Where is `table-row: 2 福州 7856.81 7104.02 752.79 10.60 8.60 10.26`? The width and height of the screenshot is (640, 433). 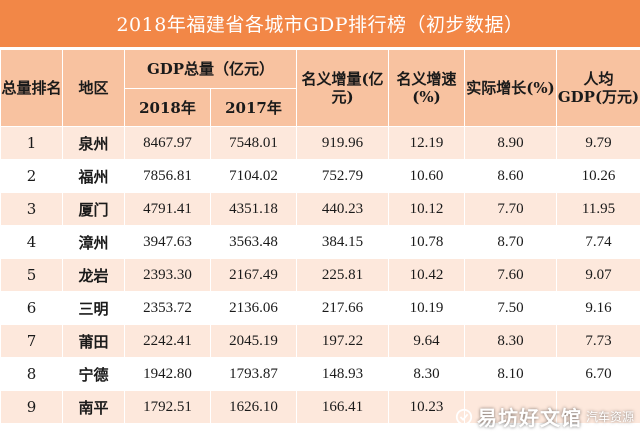 table-row: 2 福州 7856.81 7104.02 752.79 10.60 8.60 10.26 is located at coordinates (320, 176).